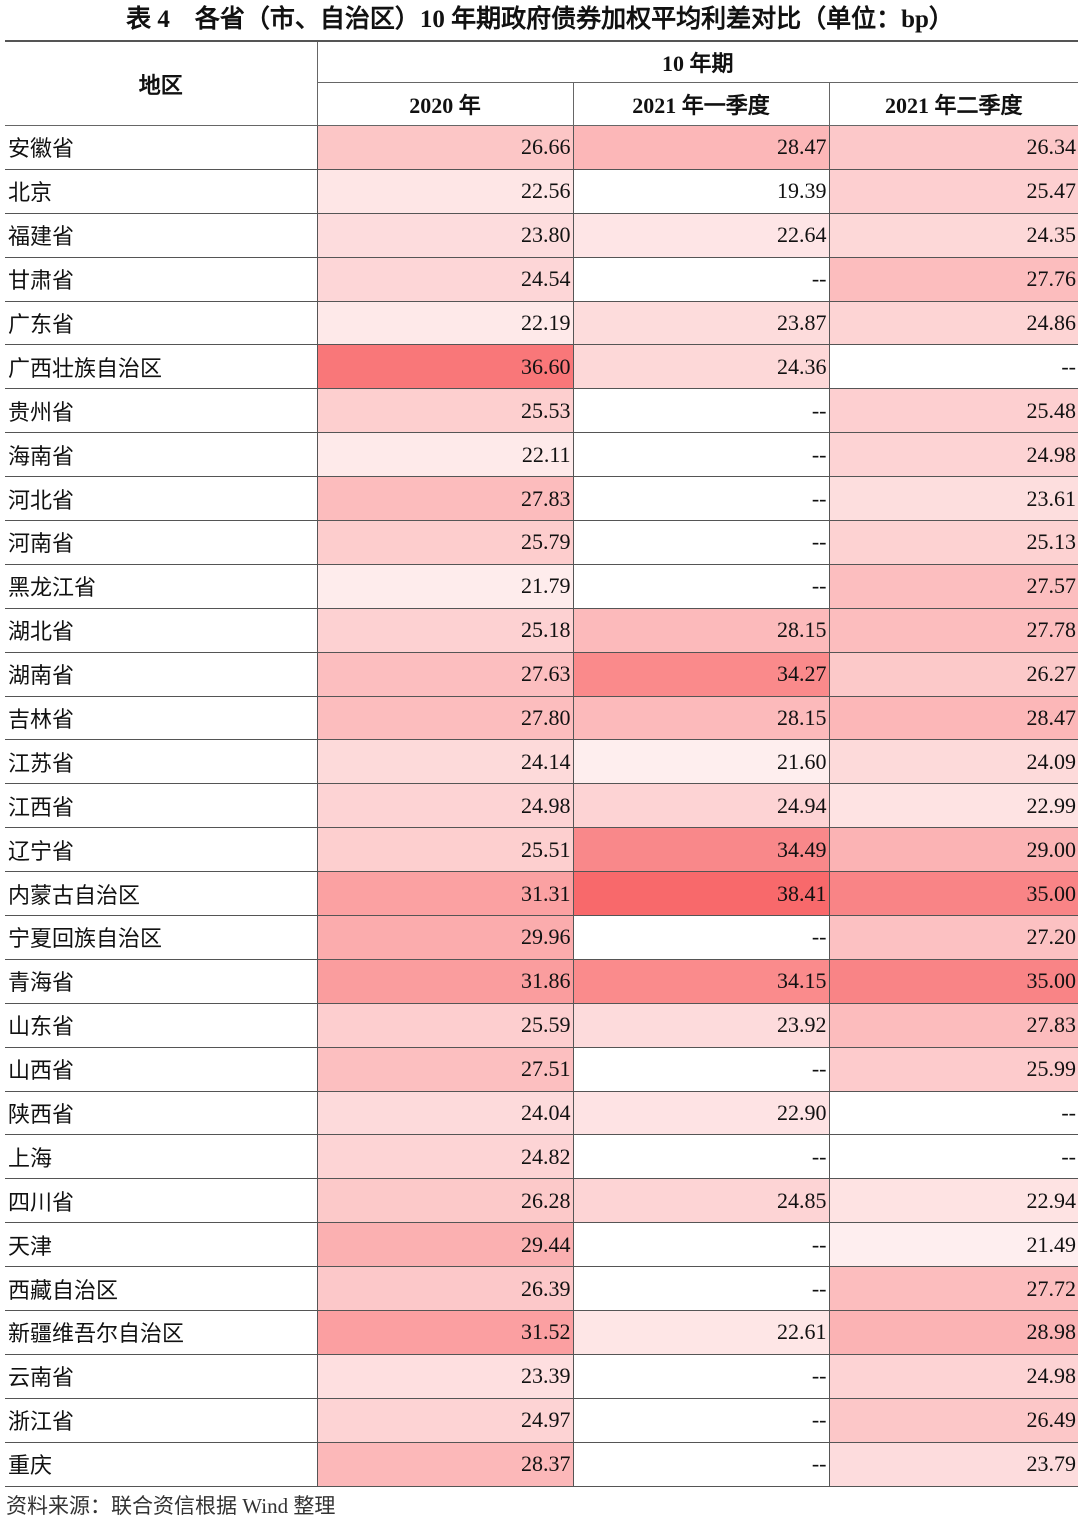 This screenshot has width=1080, height=1521. I want to click on value-cell: 35.00, so click(953, 981).